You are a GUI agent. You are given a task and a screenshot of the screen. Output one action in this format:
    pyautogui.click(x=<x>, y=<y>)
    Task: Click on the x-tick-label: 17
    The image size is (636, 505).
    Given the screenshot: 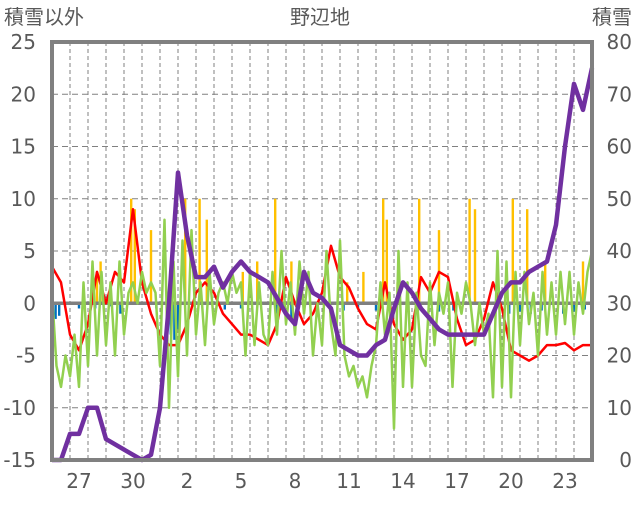 What is the action you would take?
    pyautogui.click(x=456, y=481)
    